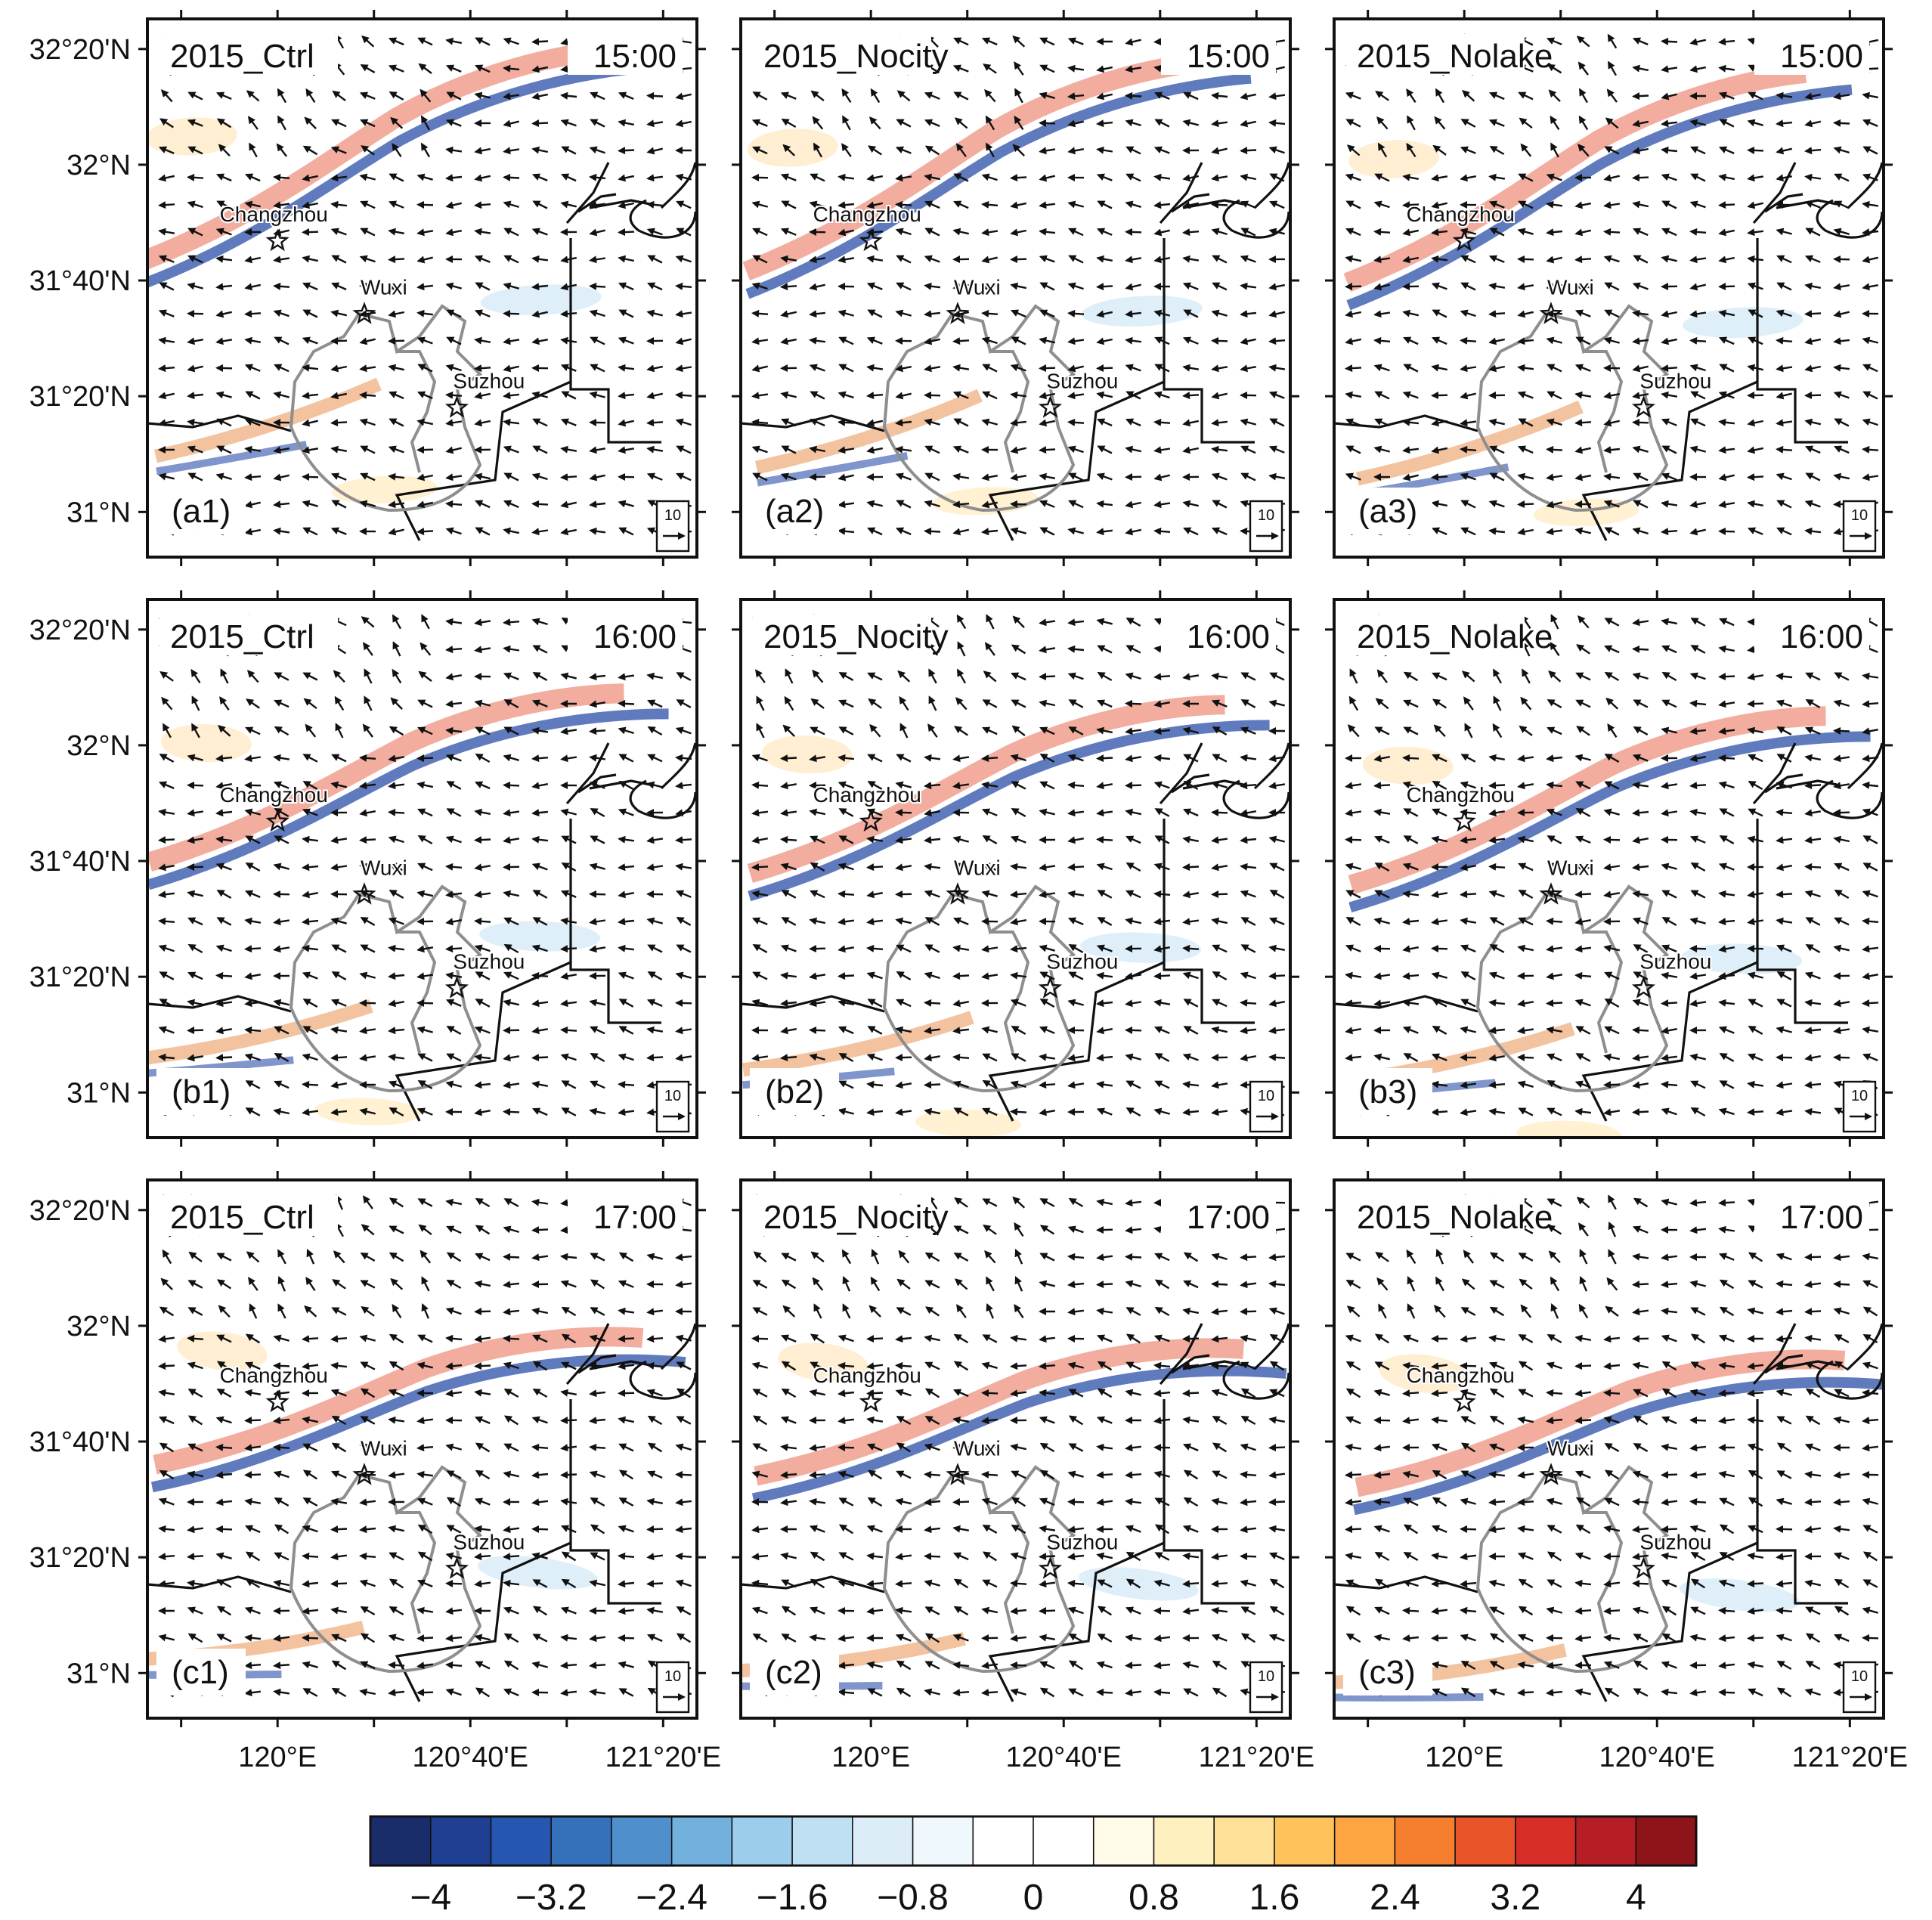  What do you see at coordinates (1228, 636) in the screenshot?
I see `panel-time-label: 16:00` at bounding box center [1228, 636].